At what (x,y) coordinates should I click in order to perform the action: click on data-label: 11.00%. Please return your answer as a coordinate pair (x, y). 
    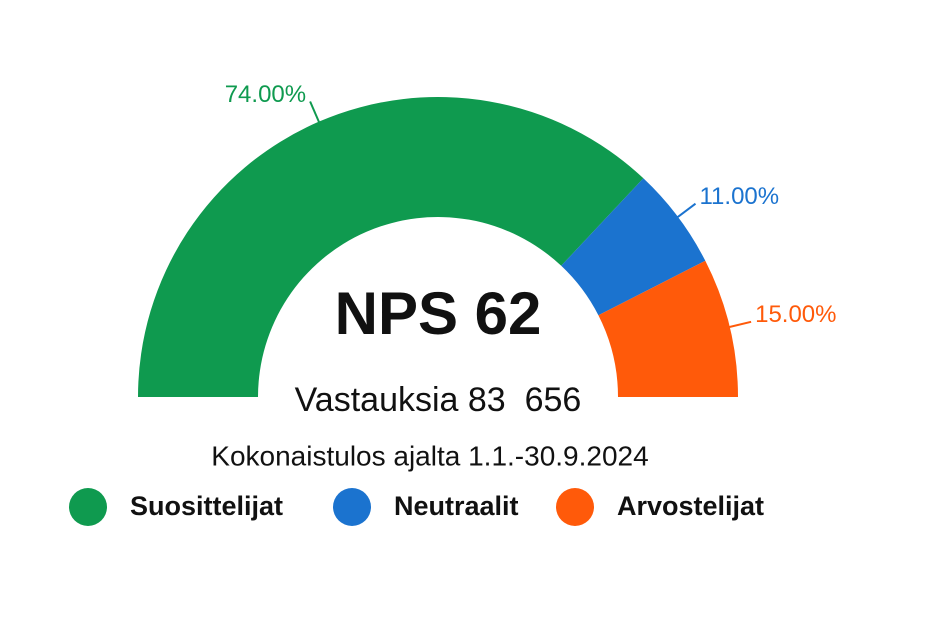
    Looking at the image, I should click on (739, 196).